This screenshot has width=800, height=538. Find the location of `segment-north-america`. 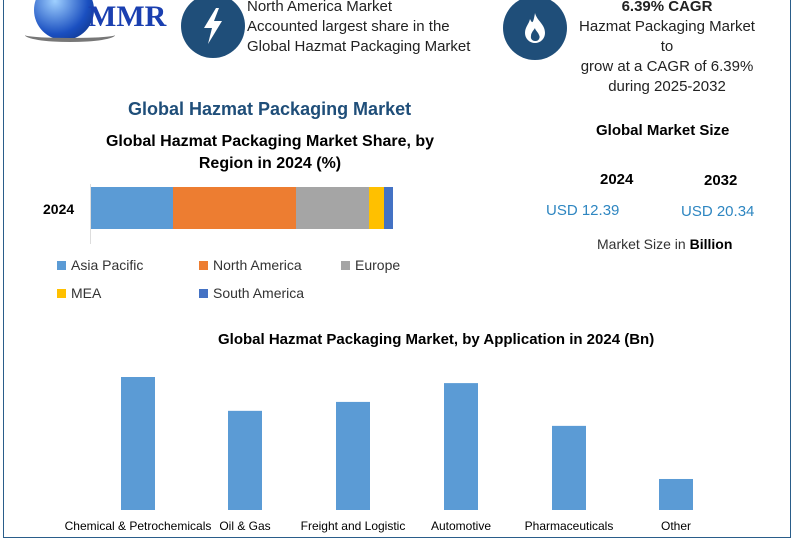

segment-north-america is located at coordinates (234, 208).